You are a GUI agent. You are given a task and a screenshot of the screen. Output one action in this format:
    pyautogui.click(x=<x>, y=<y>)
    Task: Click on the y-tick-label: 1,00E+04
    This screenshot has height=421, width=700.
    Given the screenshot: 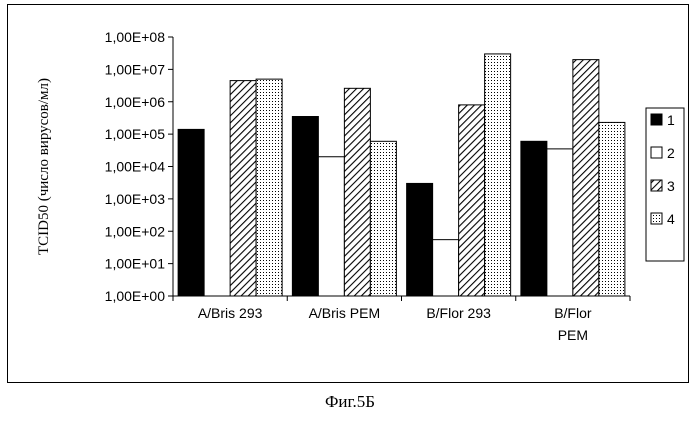 What is the action you would take?
    pyautogui.click(x=135, y=167)
    